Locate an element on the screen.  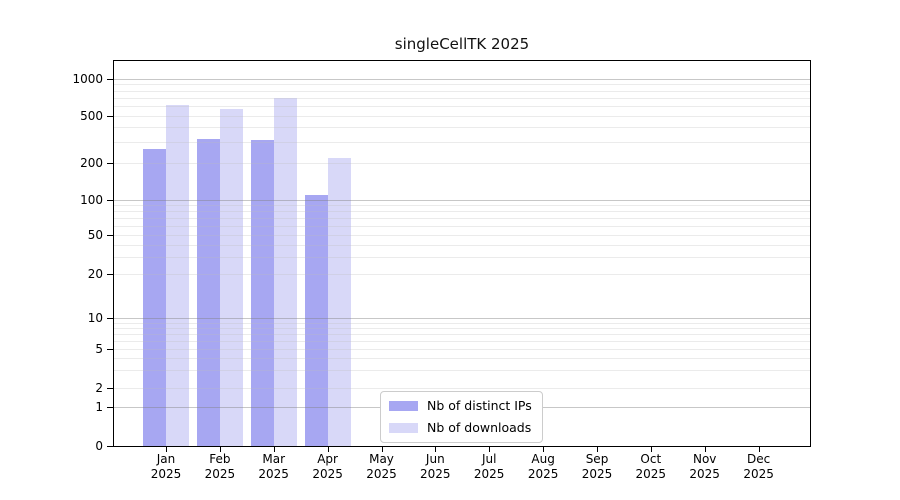
bar-nb-of-distinct-ips-mar is located at coordinates (262, 292).